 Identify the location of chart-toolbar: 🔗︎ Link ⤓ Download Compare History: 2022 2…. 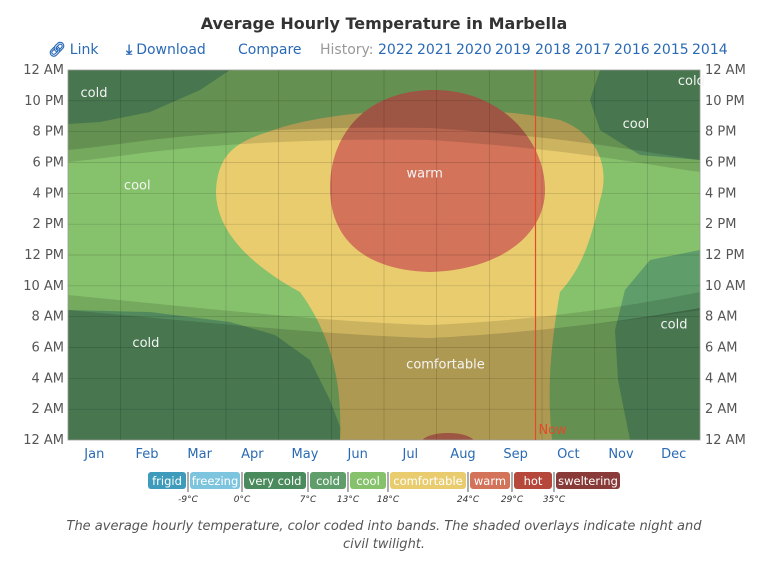
(384, 52).